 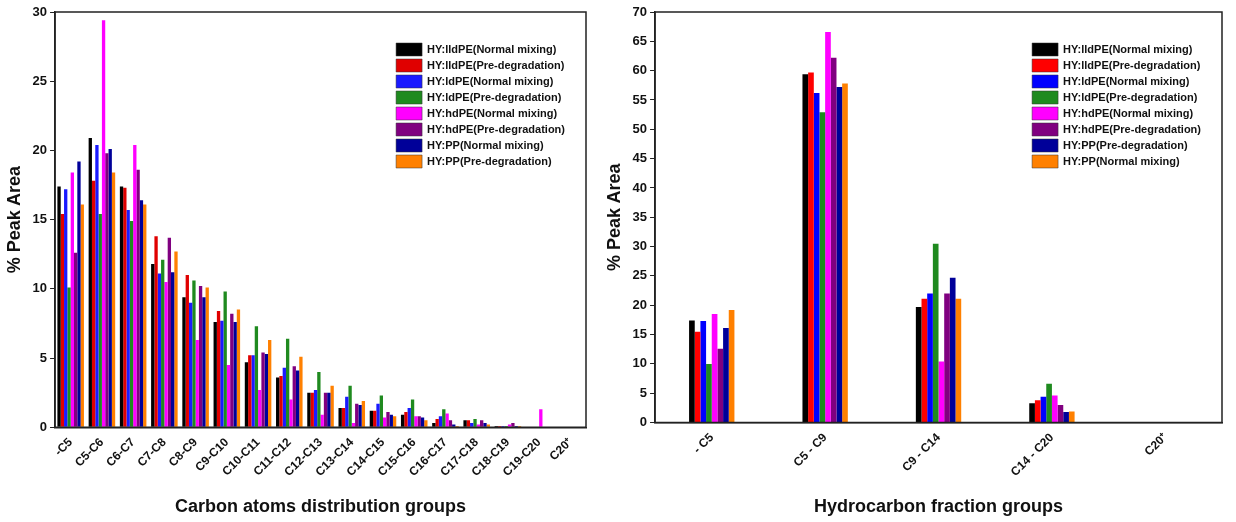 What do you see at coordinates (640, 70) in the screenshot?
I see `y-tick-label: 60` at bounding box center [640, 70].